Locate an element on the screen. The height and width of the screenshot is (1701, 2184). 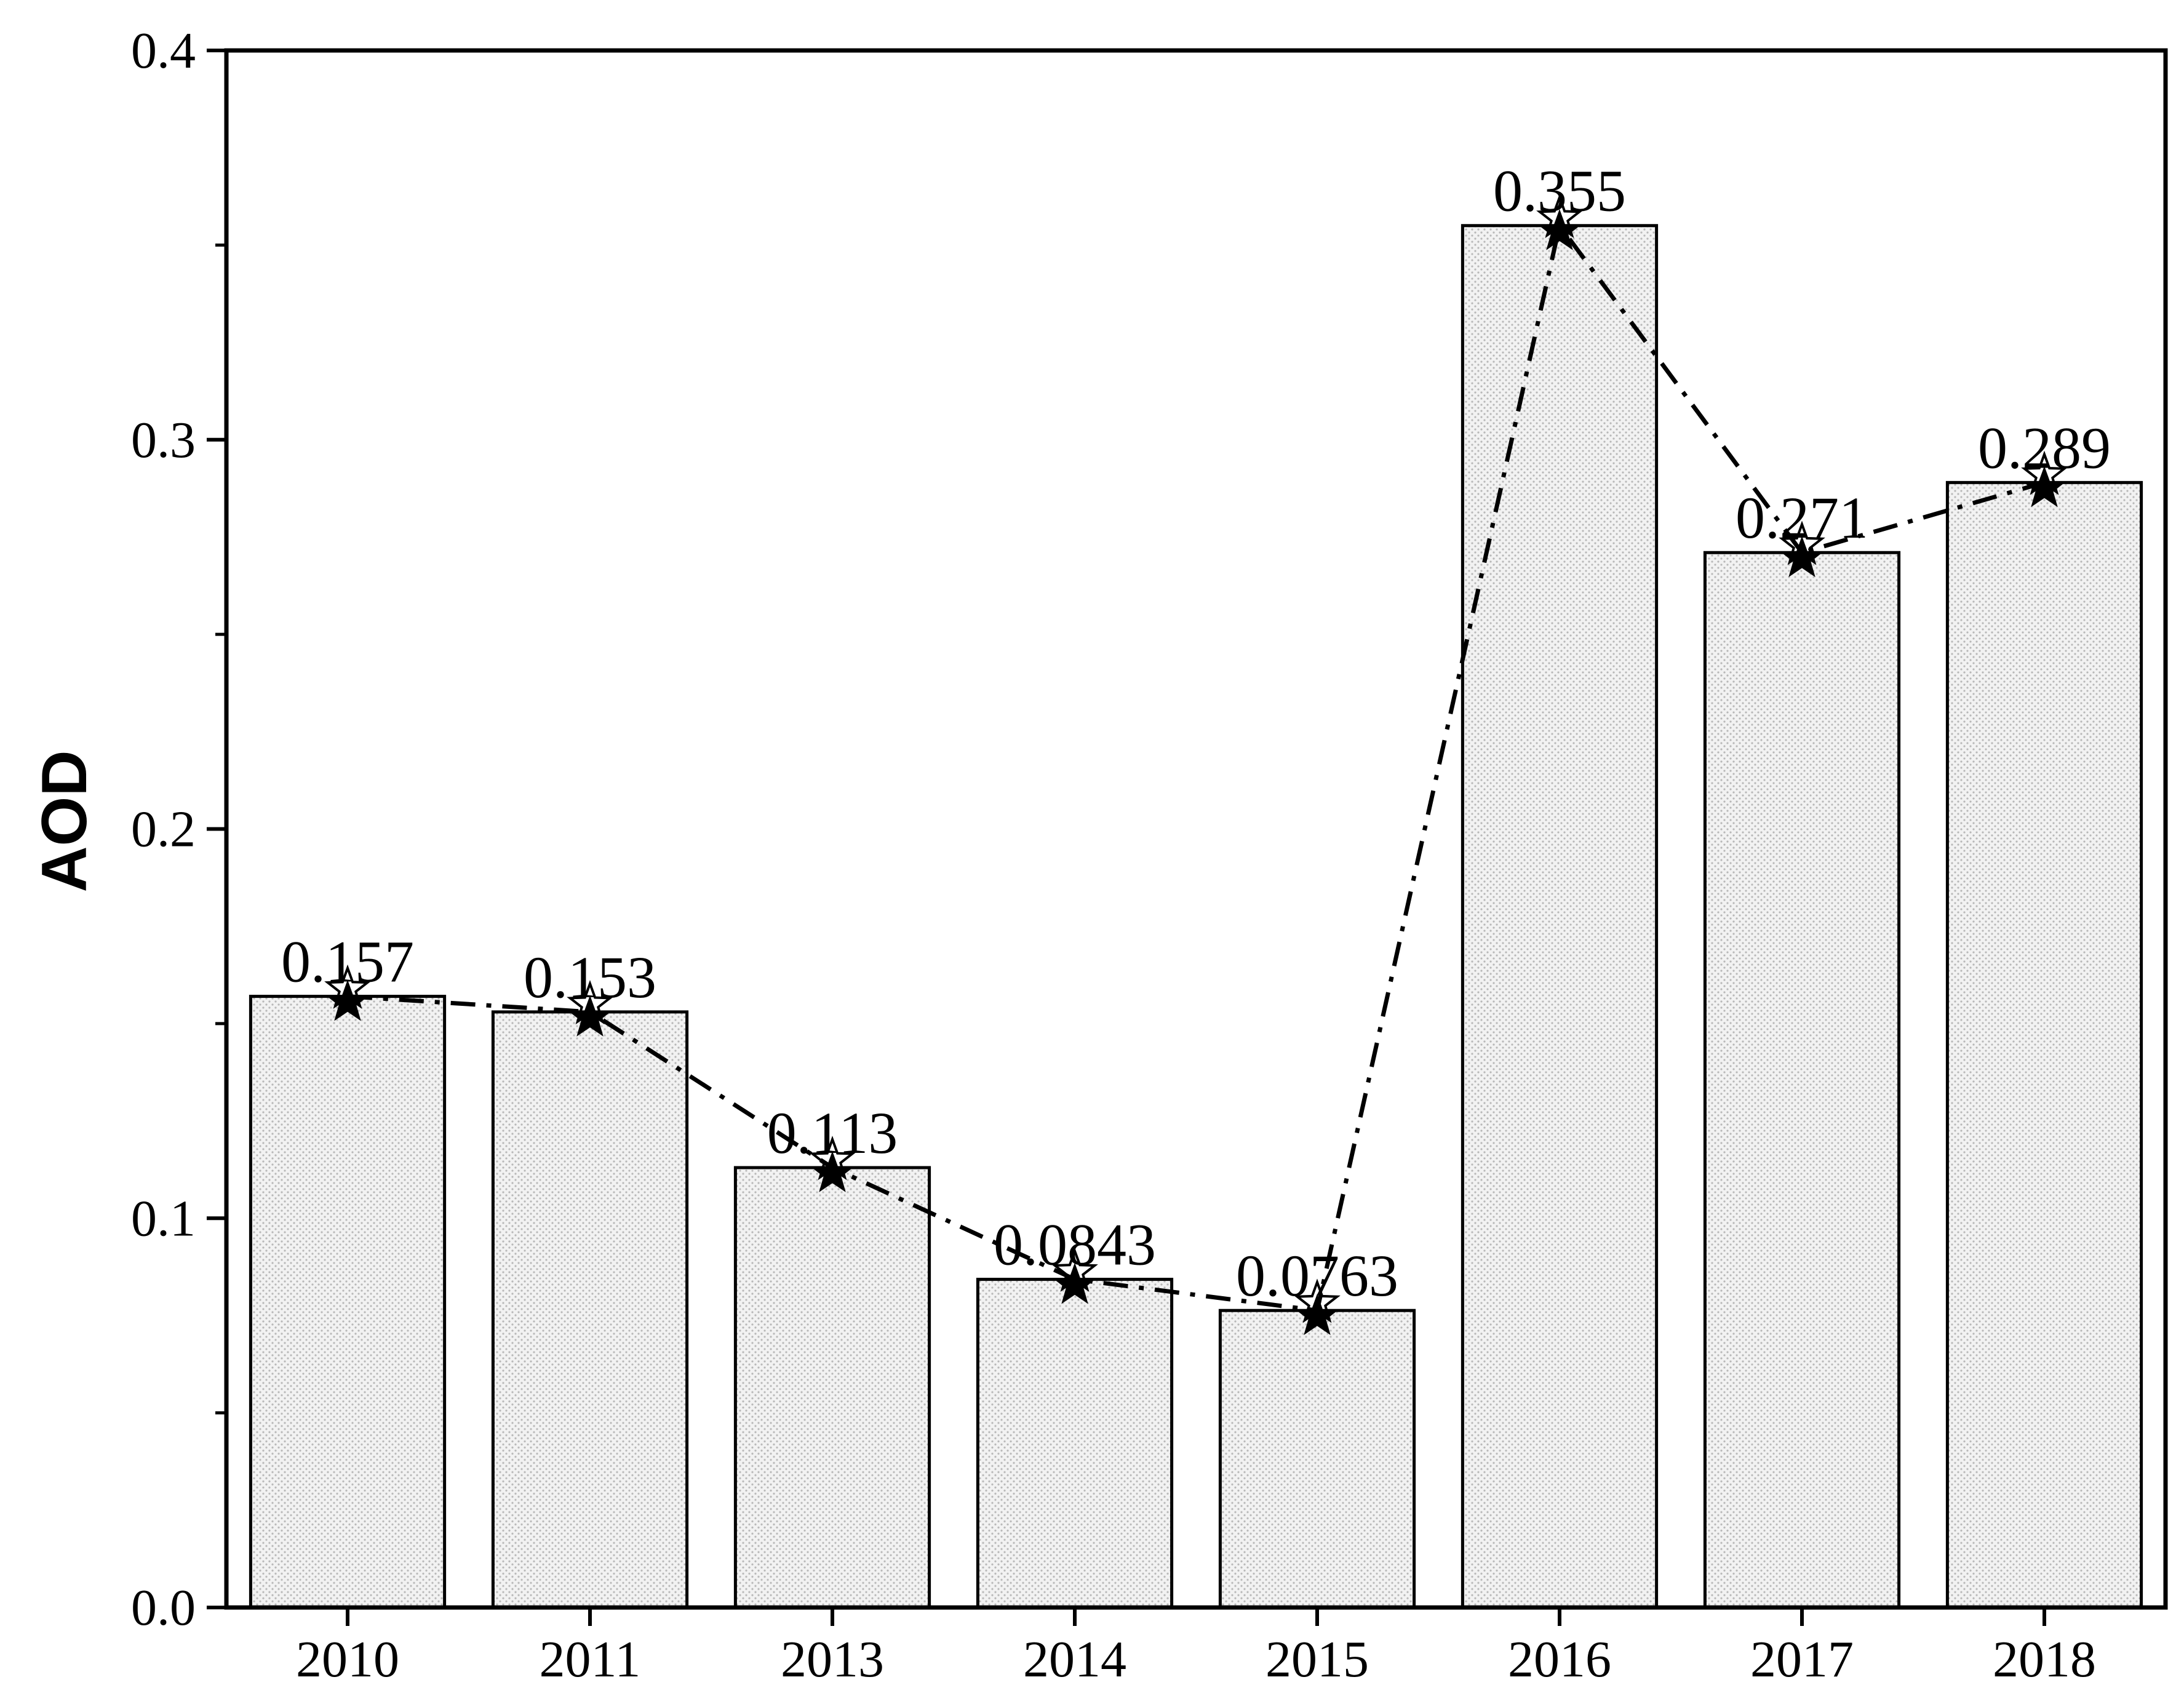
y-tick-label: 0.2 is located at coordinates (163, 829).